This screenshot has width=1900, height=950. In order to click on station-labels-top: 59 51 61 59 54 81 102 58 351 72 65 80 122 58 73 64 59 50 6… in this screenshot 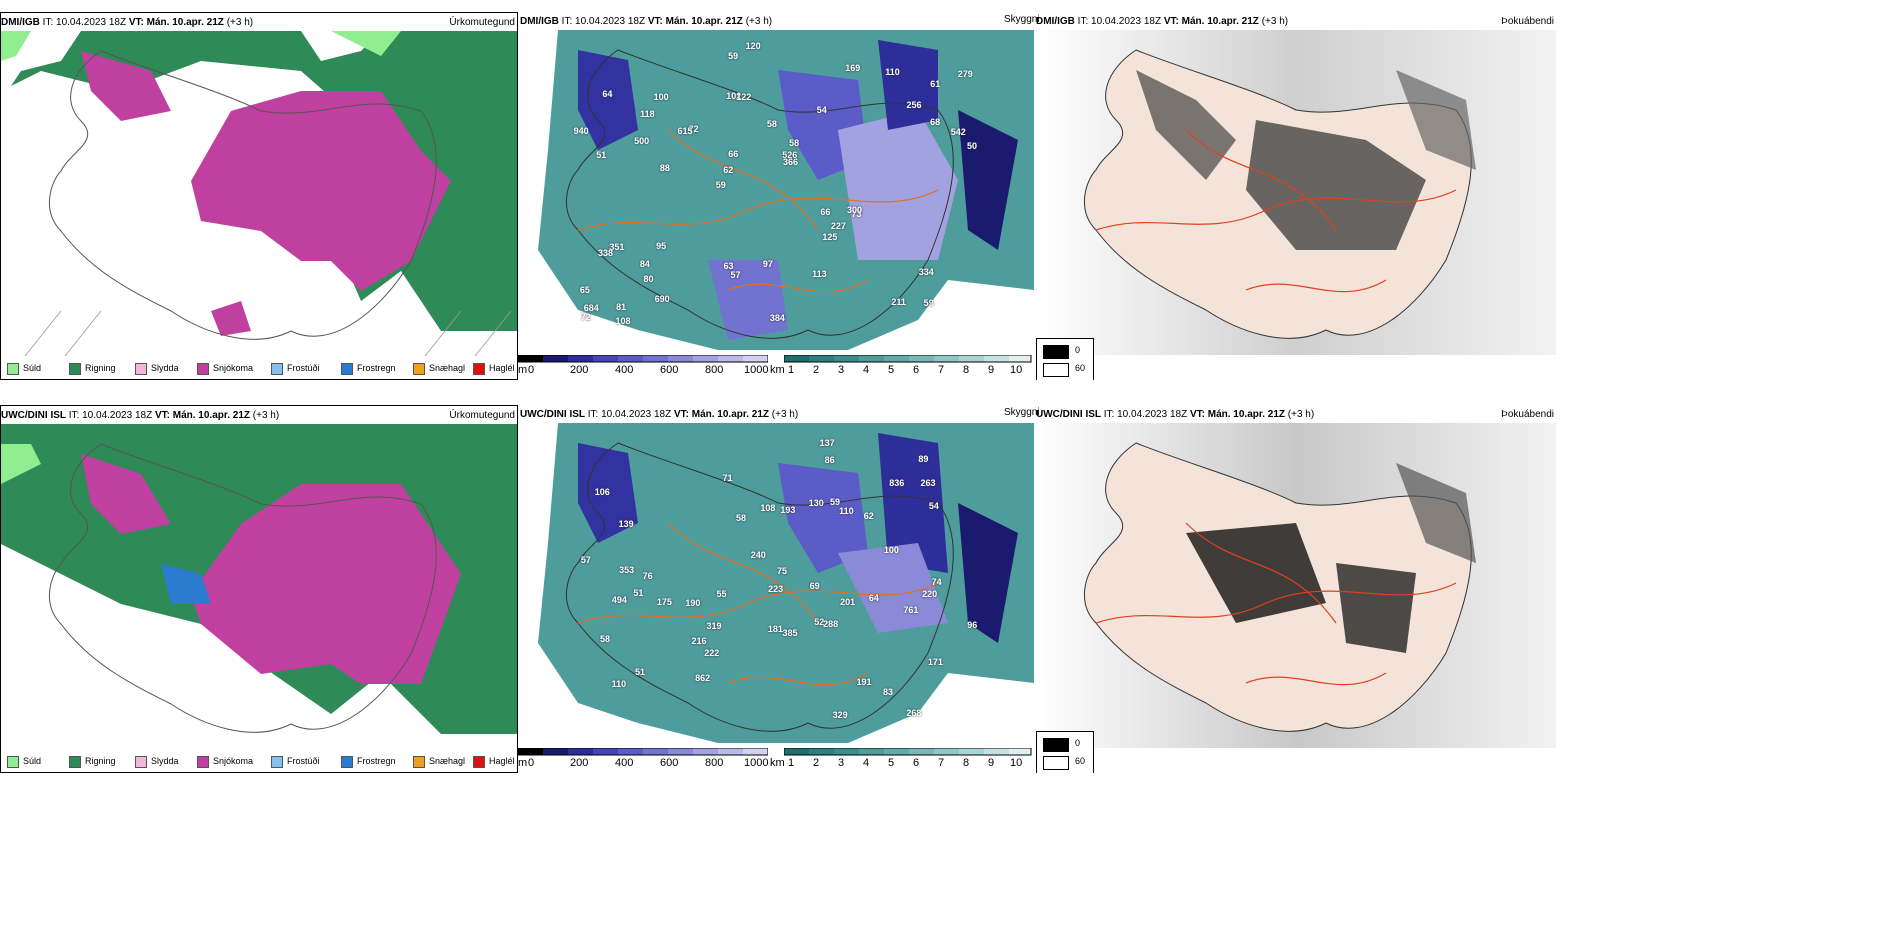, I will do `click(776, 192)`.